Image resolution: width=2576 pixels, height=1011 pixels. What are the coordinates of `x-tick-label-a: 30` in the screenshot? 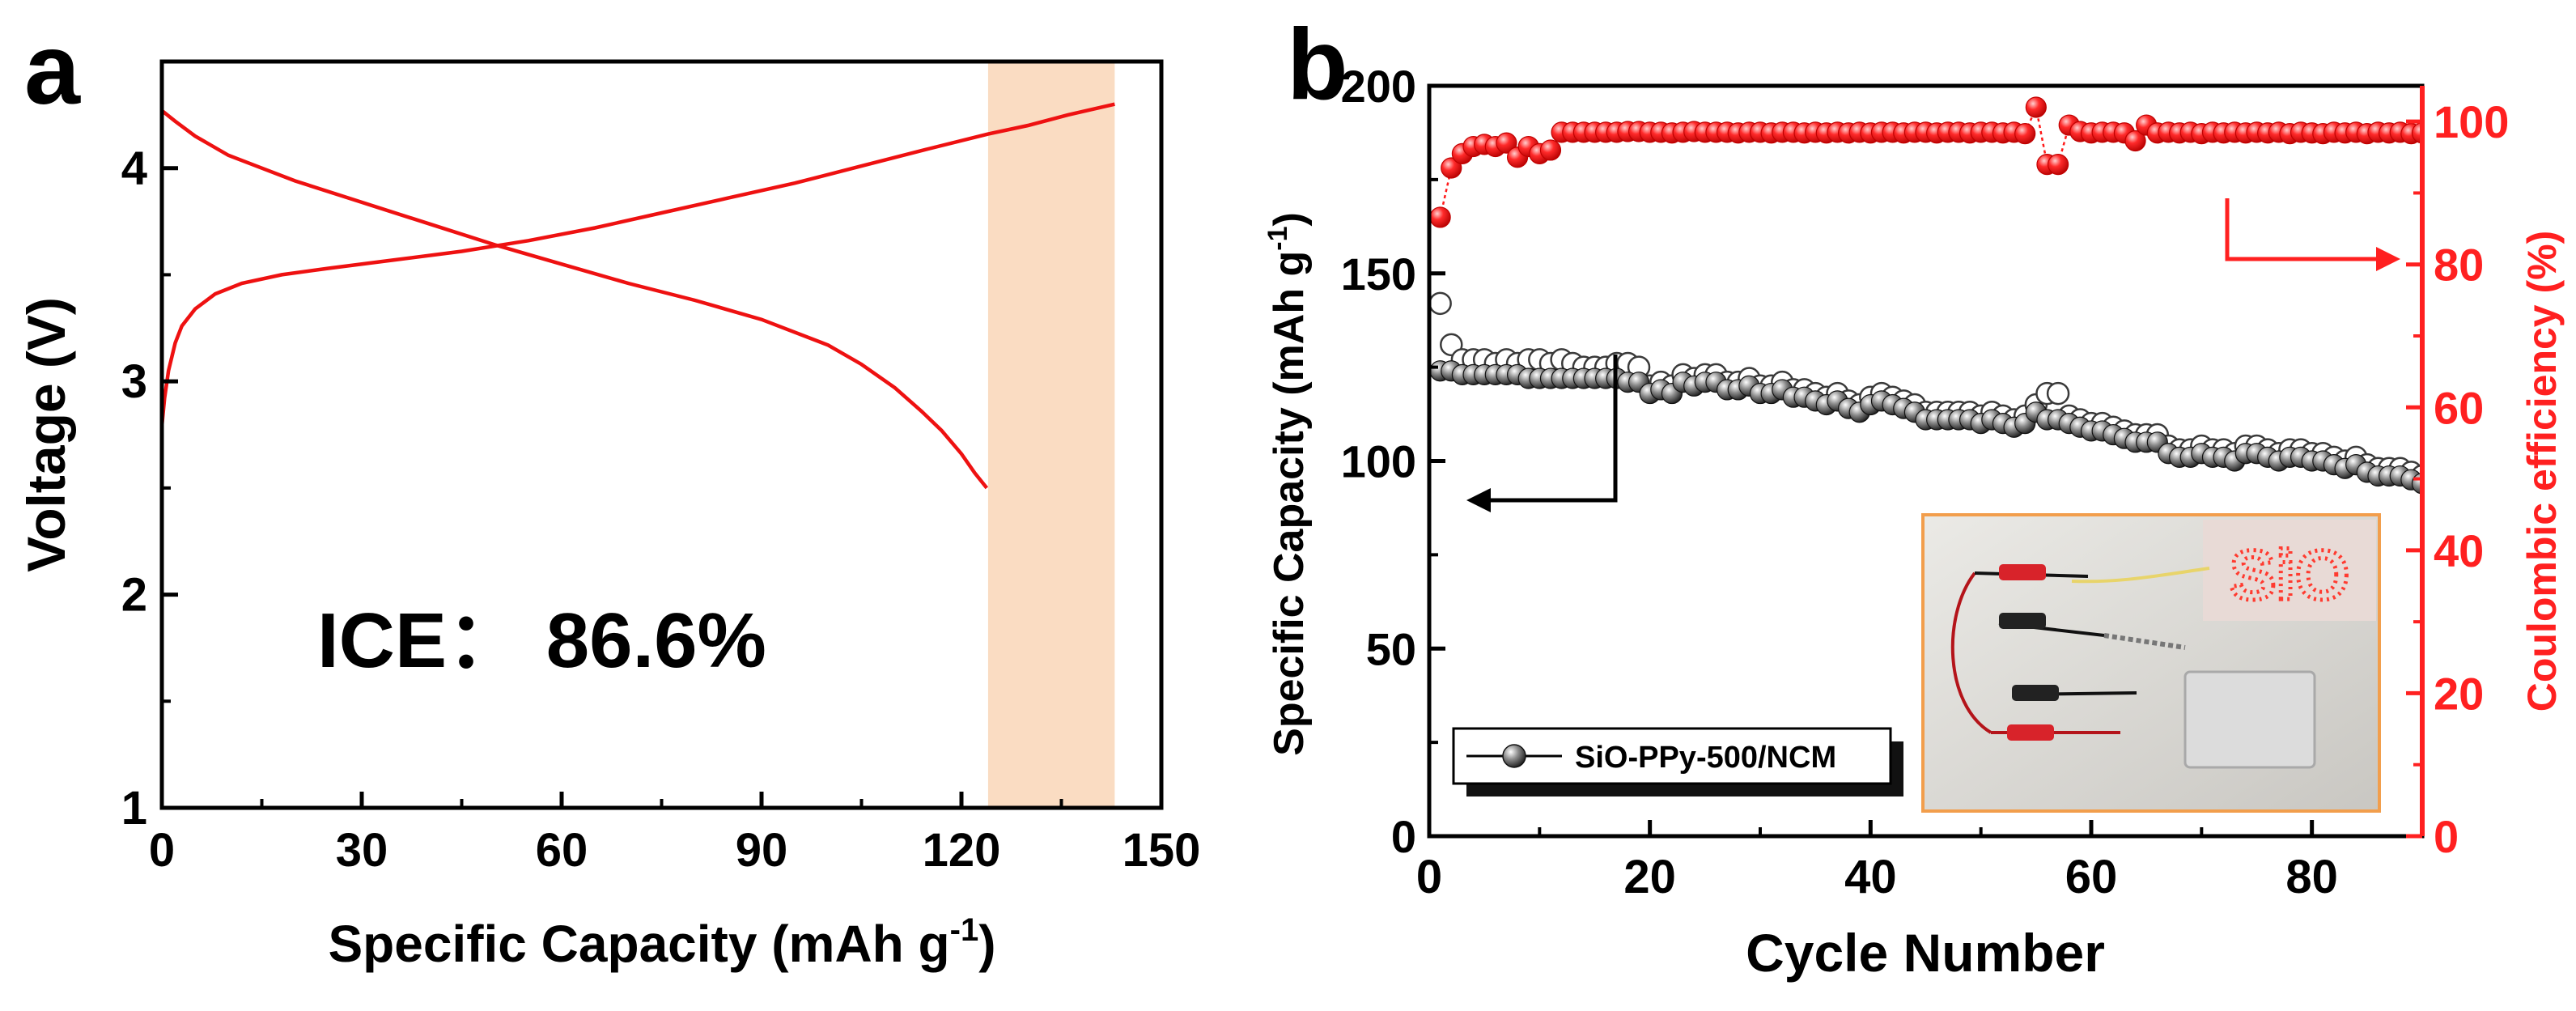 It's located at (362, 850).